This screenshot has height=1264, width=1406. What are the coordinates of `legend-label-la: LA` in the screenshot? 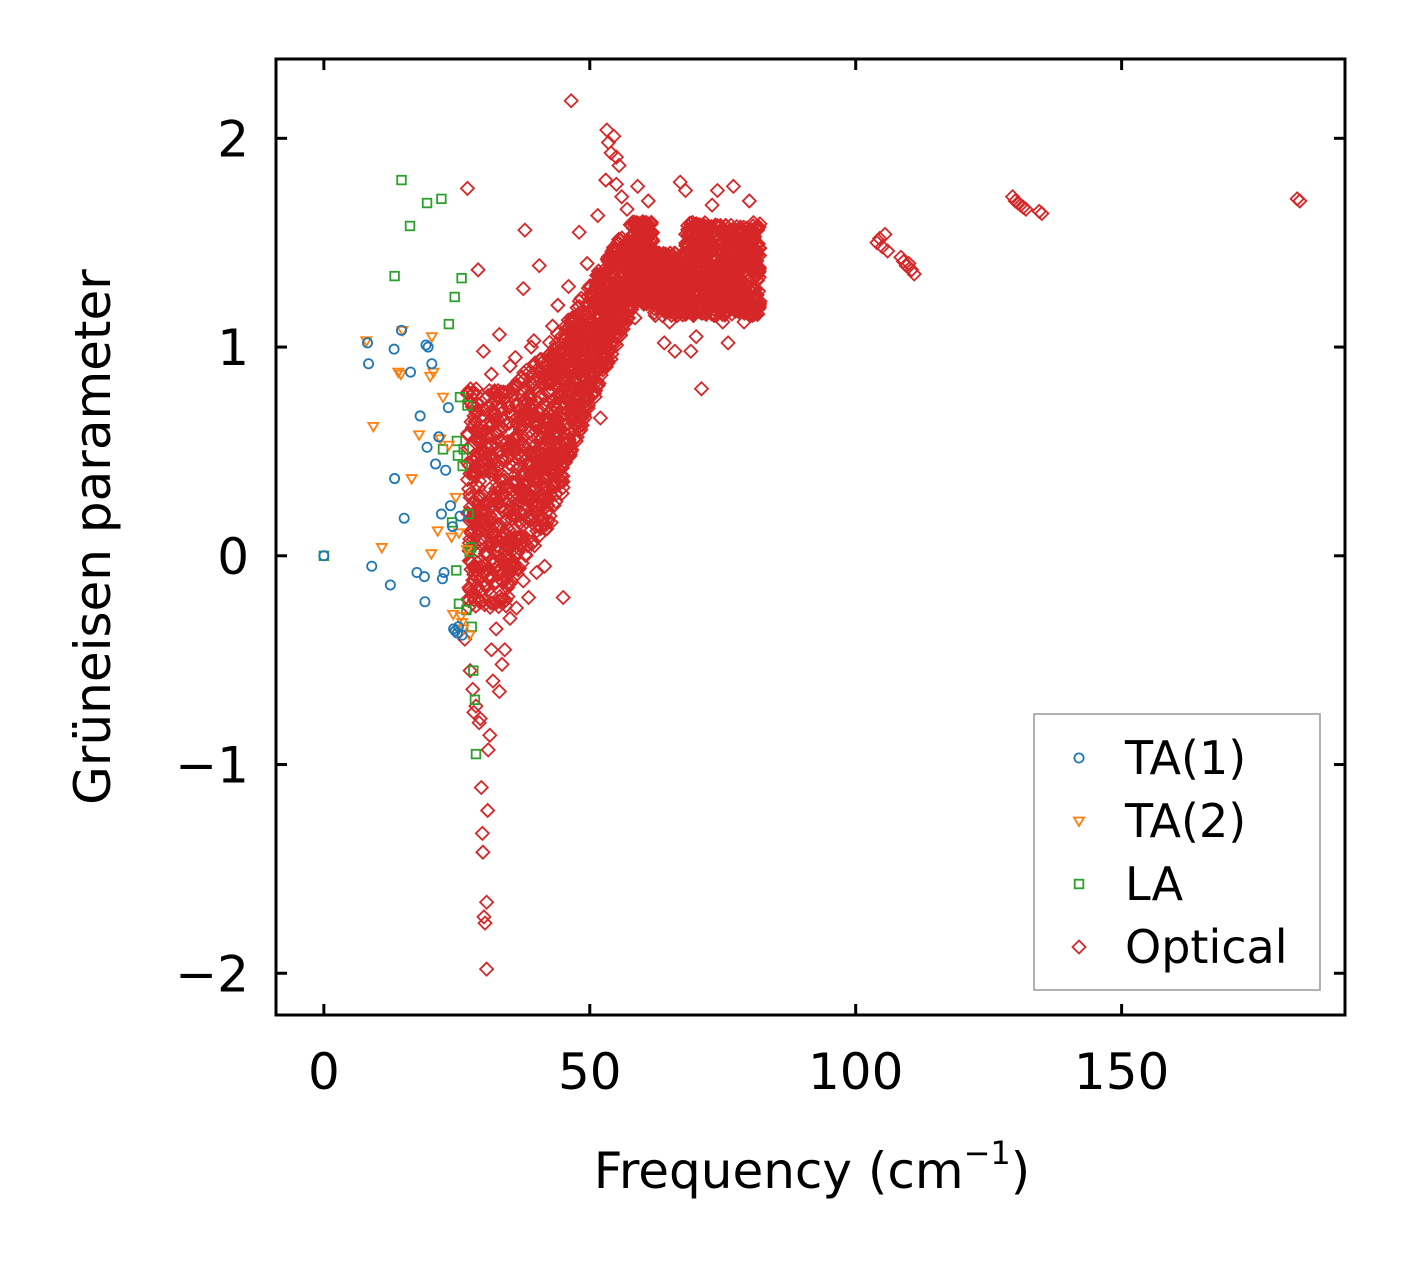 It's located at (1154, 884).